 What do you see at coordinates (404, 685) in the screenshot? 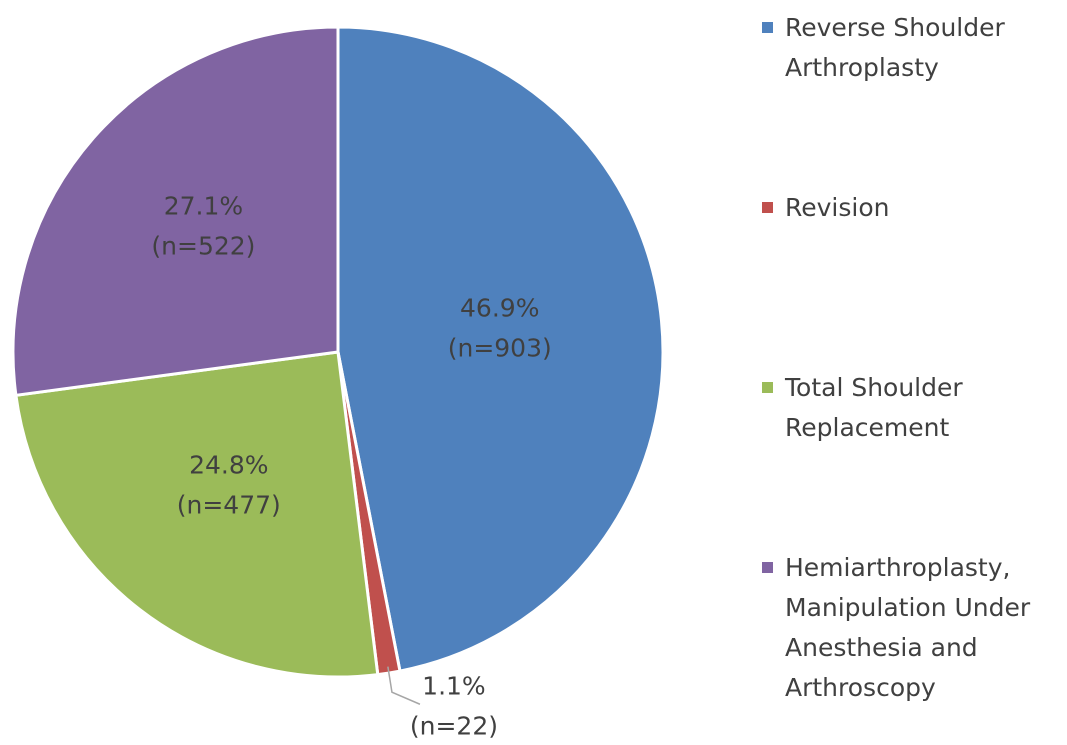
I see `leader-line` at bounding box center [404, 685].